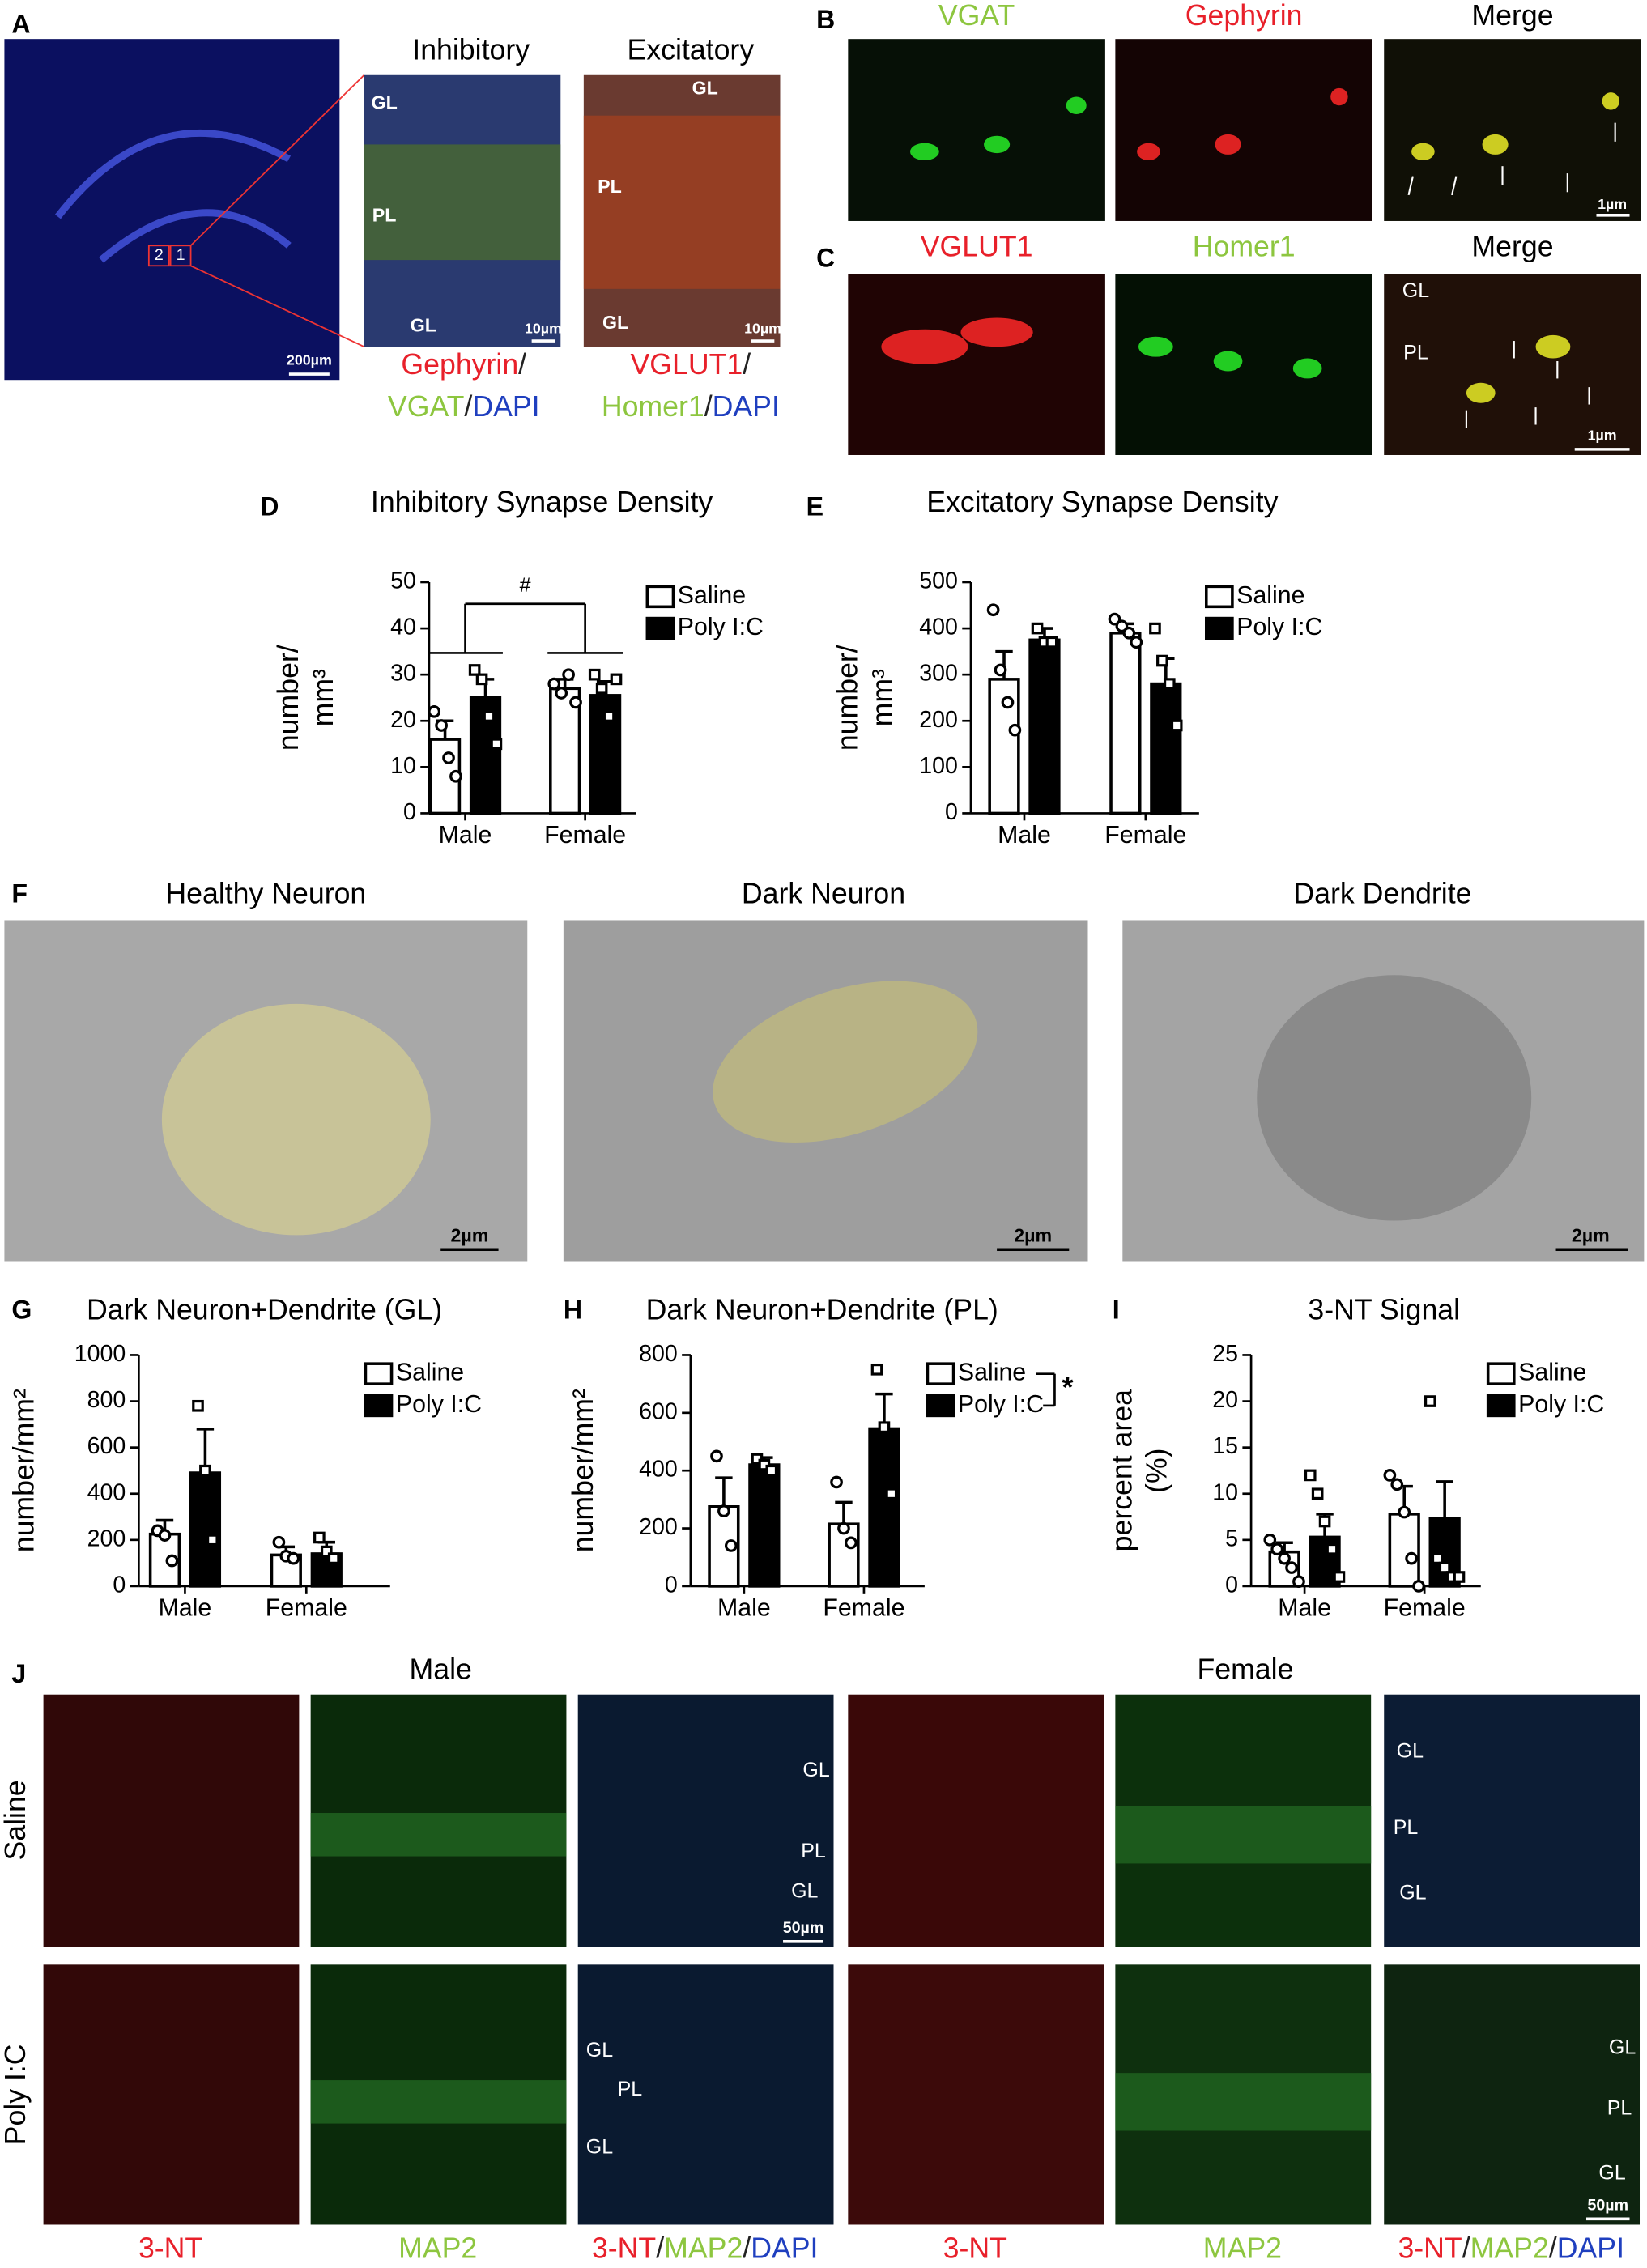 The height and width of the screenshot is (2268, 1647). What do you see at coordinates (542, 502) in the screenshot?
I see `chart-title: Inhibitory Synapse Density` at bounding box center [542, 502].